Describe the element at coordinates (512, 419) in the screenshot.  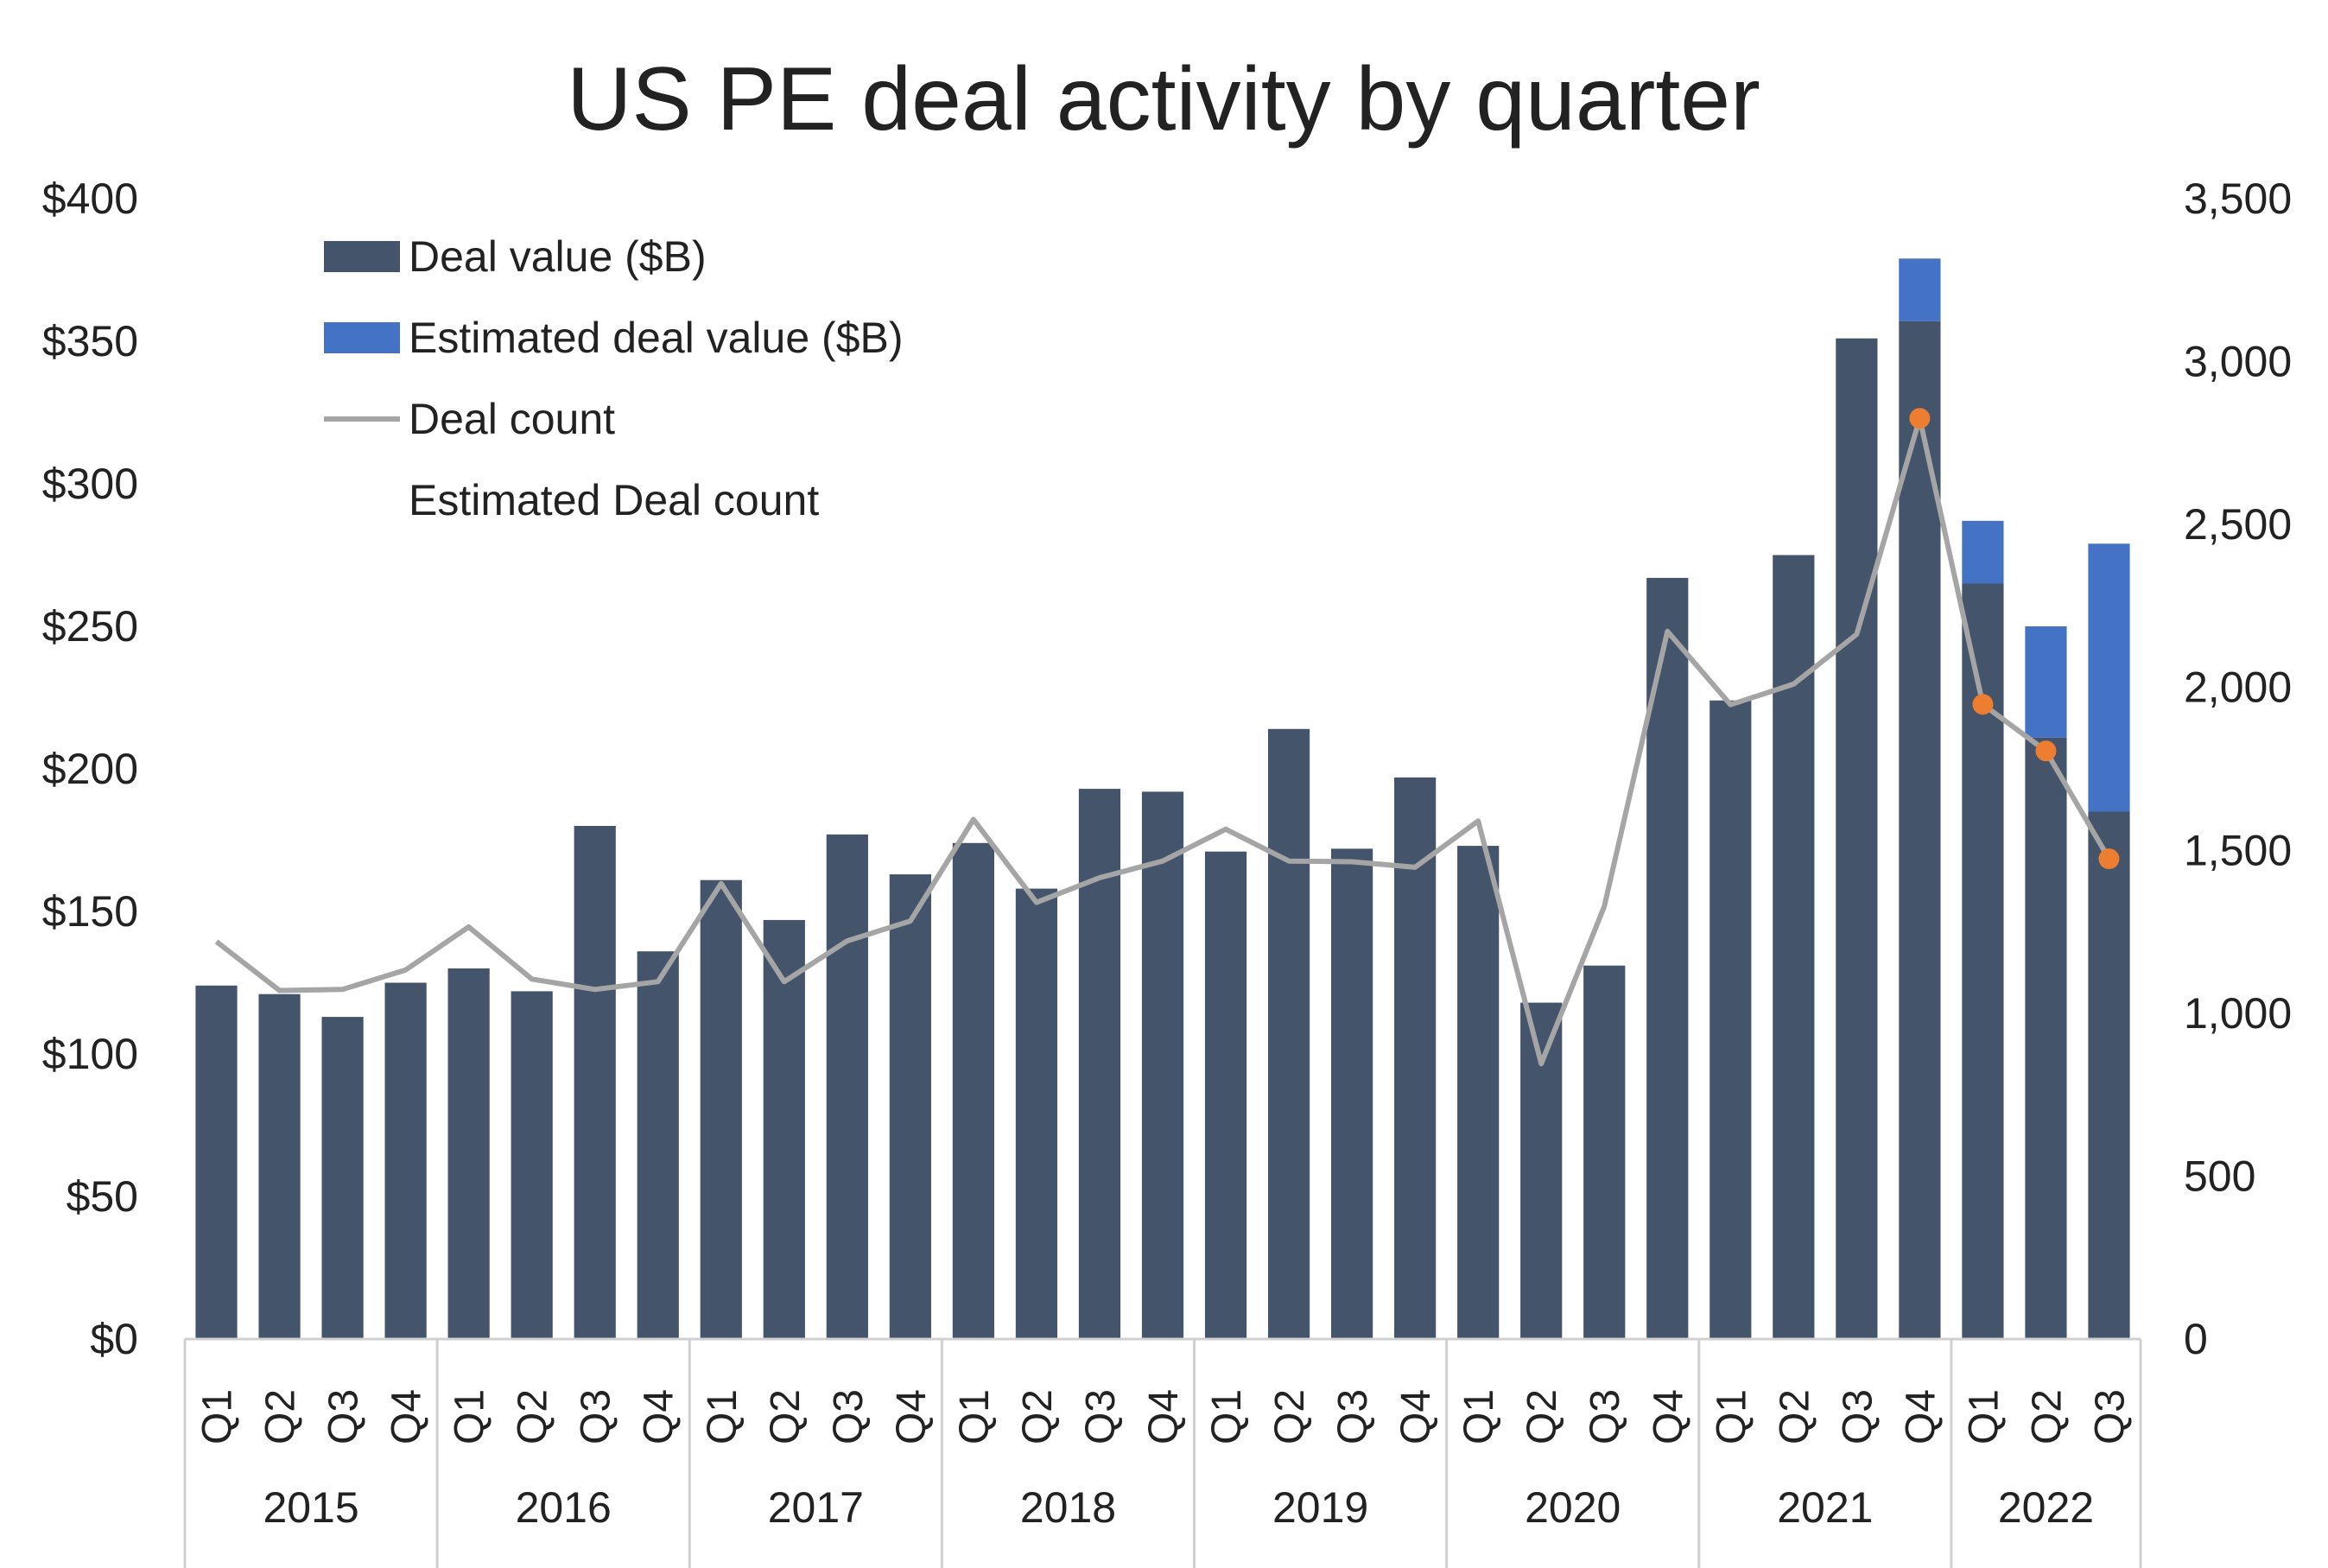
I see `legend-label: Deal count` at that location.